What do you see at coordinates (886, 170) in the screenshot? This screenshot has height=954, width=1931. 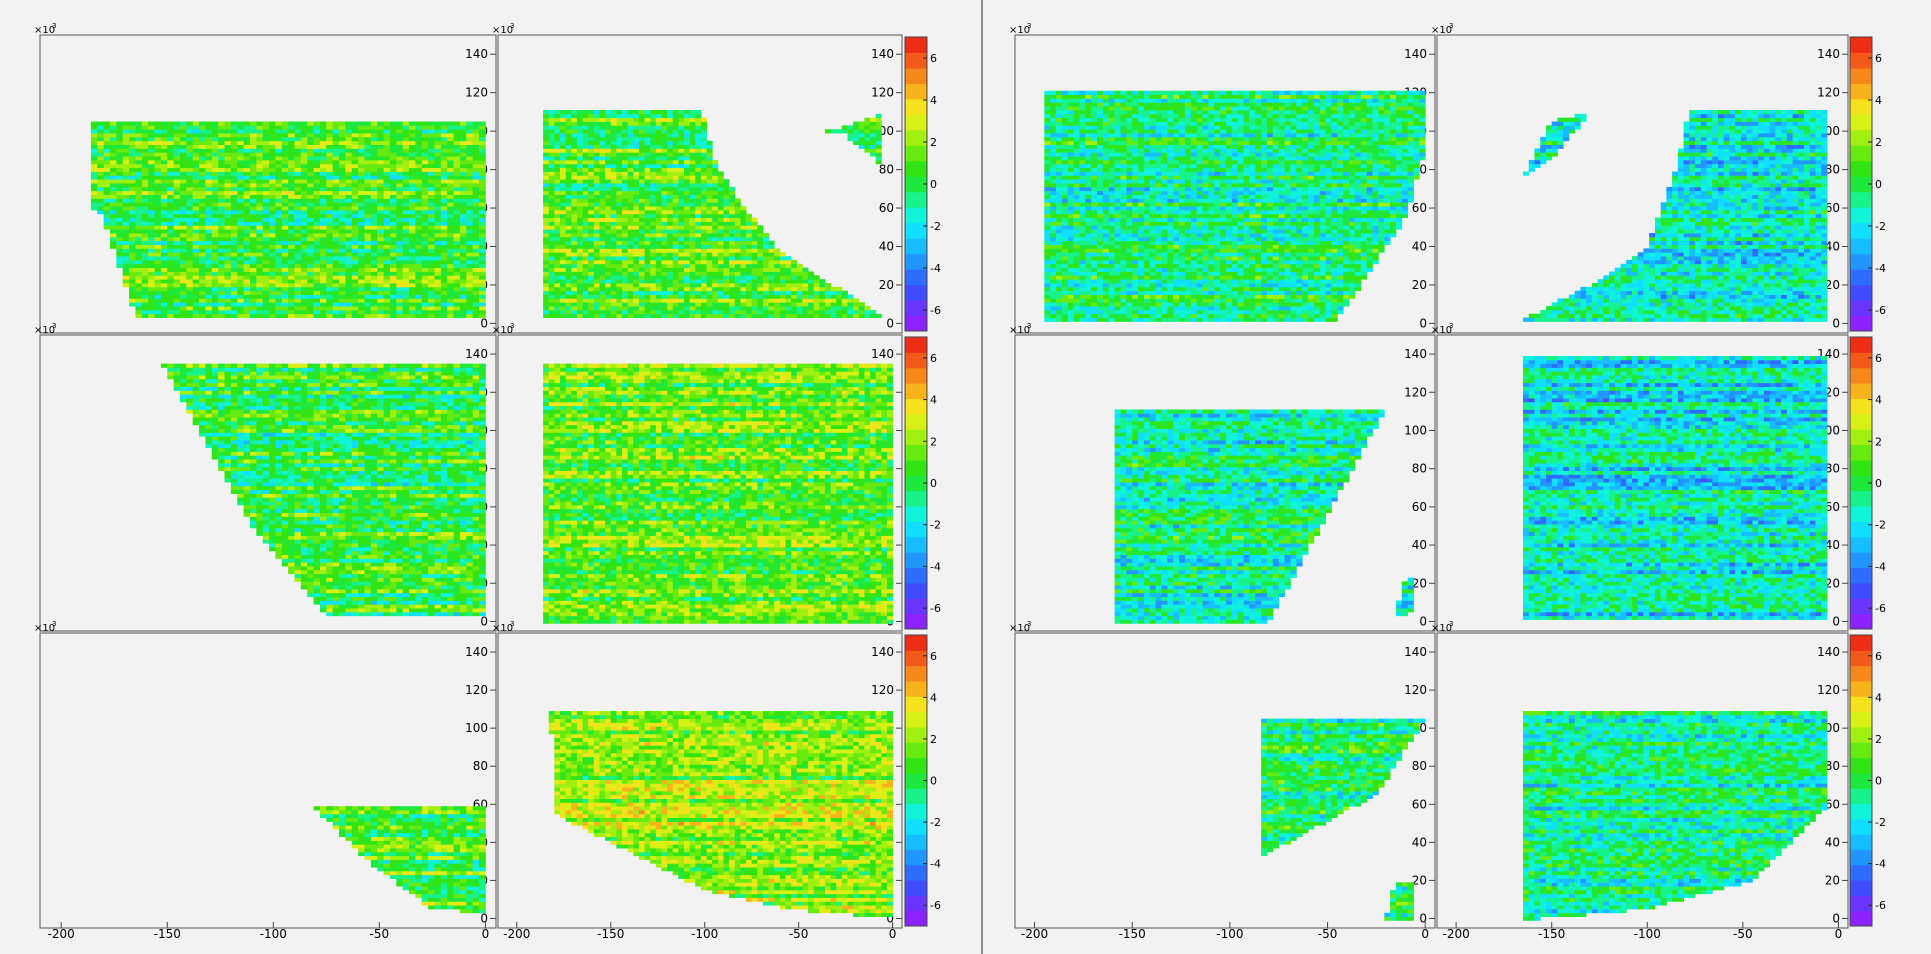 I see `y-tick-label: 80` at bounding box center [886, 170].